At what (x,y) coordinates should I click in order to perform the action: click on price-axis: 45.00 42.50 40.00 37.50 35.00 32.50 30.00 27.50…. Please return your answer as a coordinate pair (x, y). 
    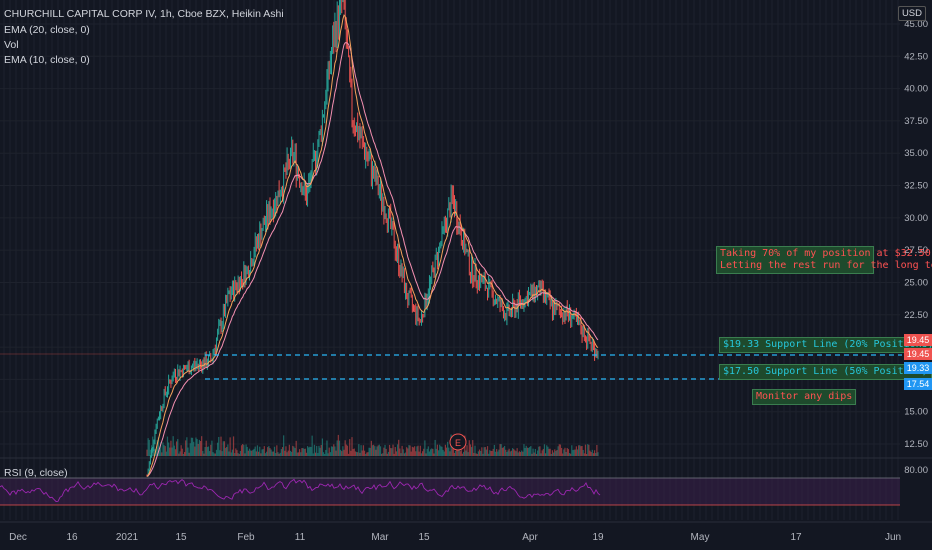
    Looking at the image, I should click on (916, 247).